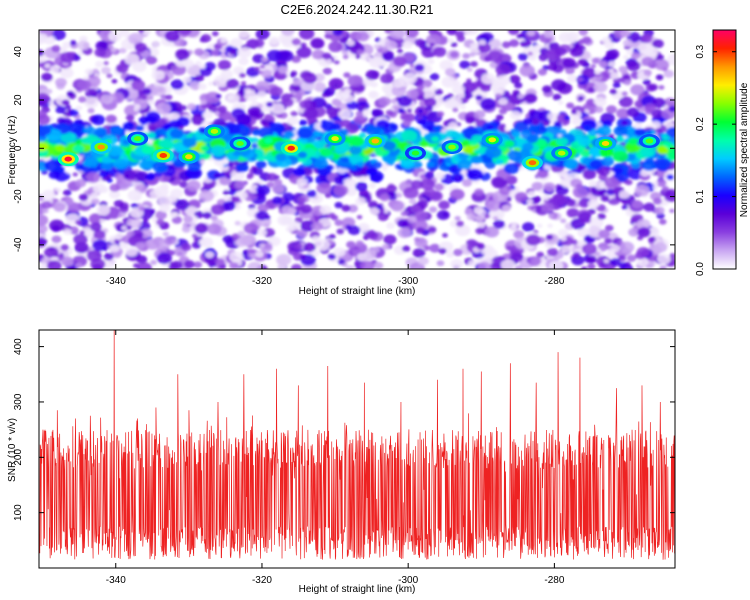 Image resolution: width=750 pixels, height=600 pixels. Describe the element at coordinates (18, 244) in the screenshot. I see `y-tick-label: -40` at that location.